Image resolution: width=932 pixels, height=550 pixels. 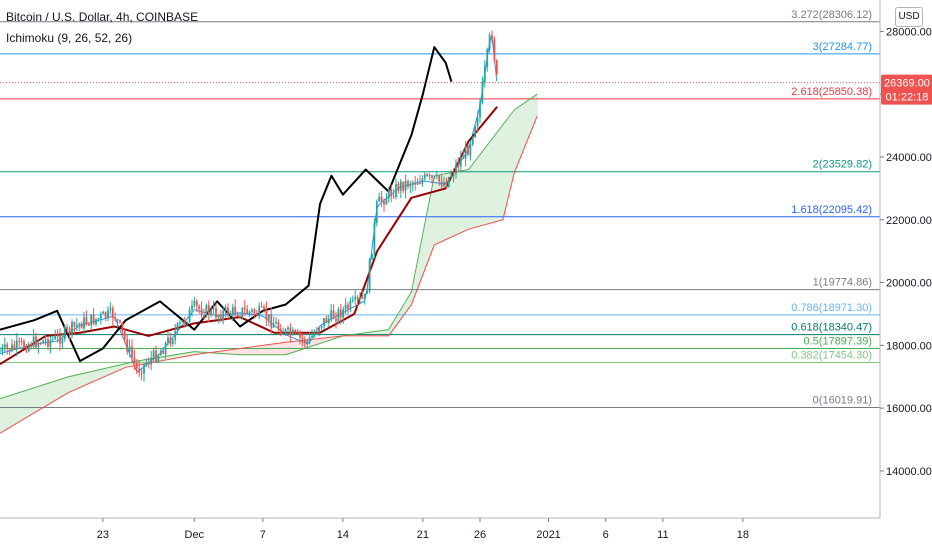 What do you see at coordinates (909, 472) in the screenshot?
I see `y-tick-label: 14000.00` at bounding box center [909, 472].